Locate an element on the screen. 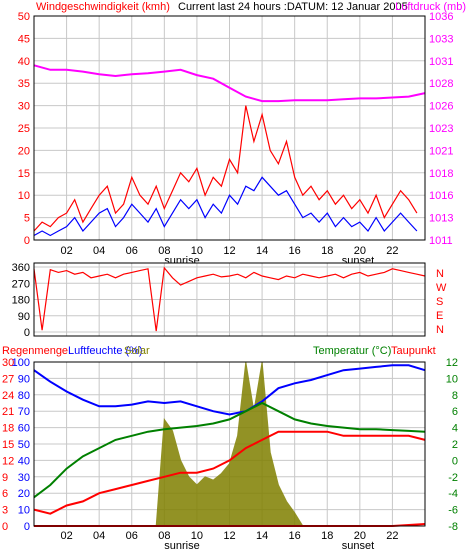 The image size is (467, 551). wind-pressure-x-axis: 02 04 06 08 10 12 14 16 18 20 22 is located at coordinates (229, 251).